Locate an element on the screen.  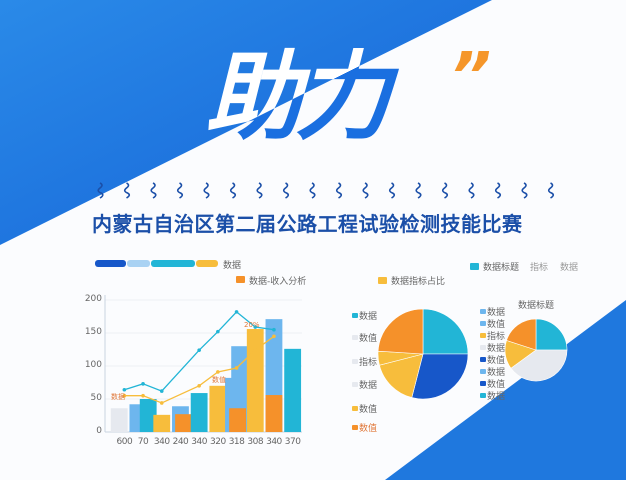
legend-seg-cyan is located at coordinates (173, 263).